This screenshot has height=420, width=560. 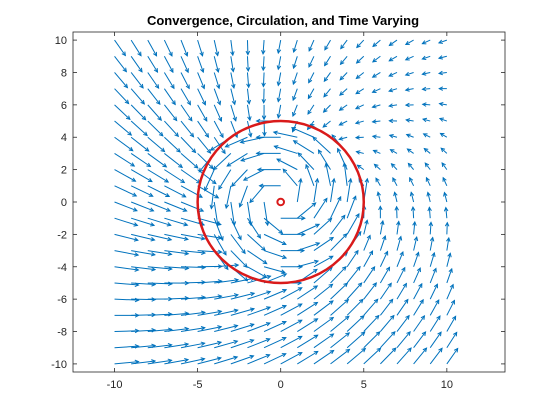 I want to click on y-tick-label: -4, so click(x=62, y=268).